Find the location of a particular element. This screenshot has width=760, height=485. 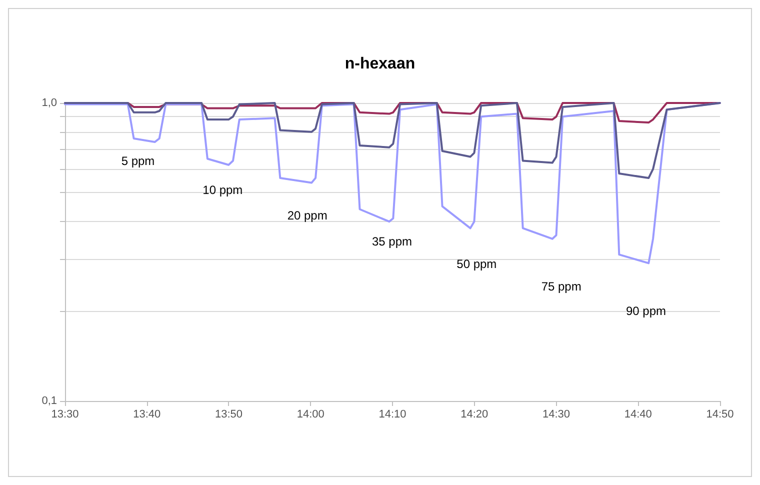

x-tick-label: 14:50 is located at coordinates (720, 414).